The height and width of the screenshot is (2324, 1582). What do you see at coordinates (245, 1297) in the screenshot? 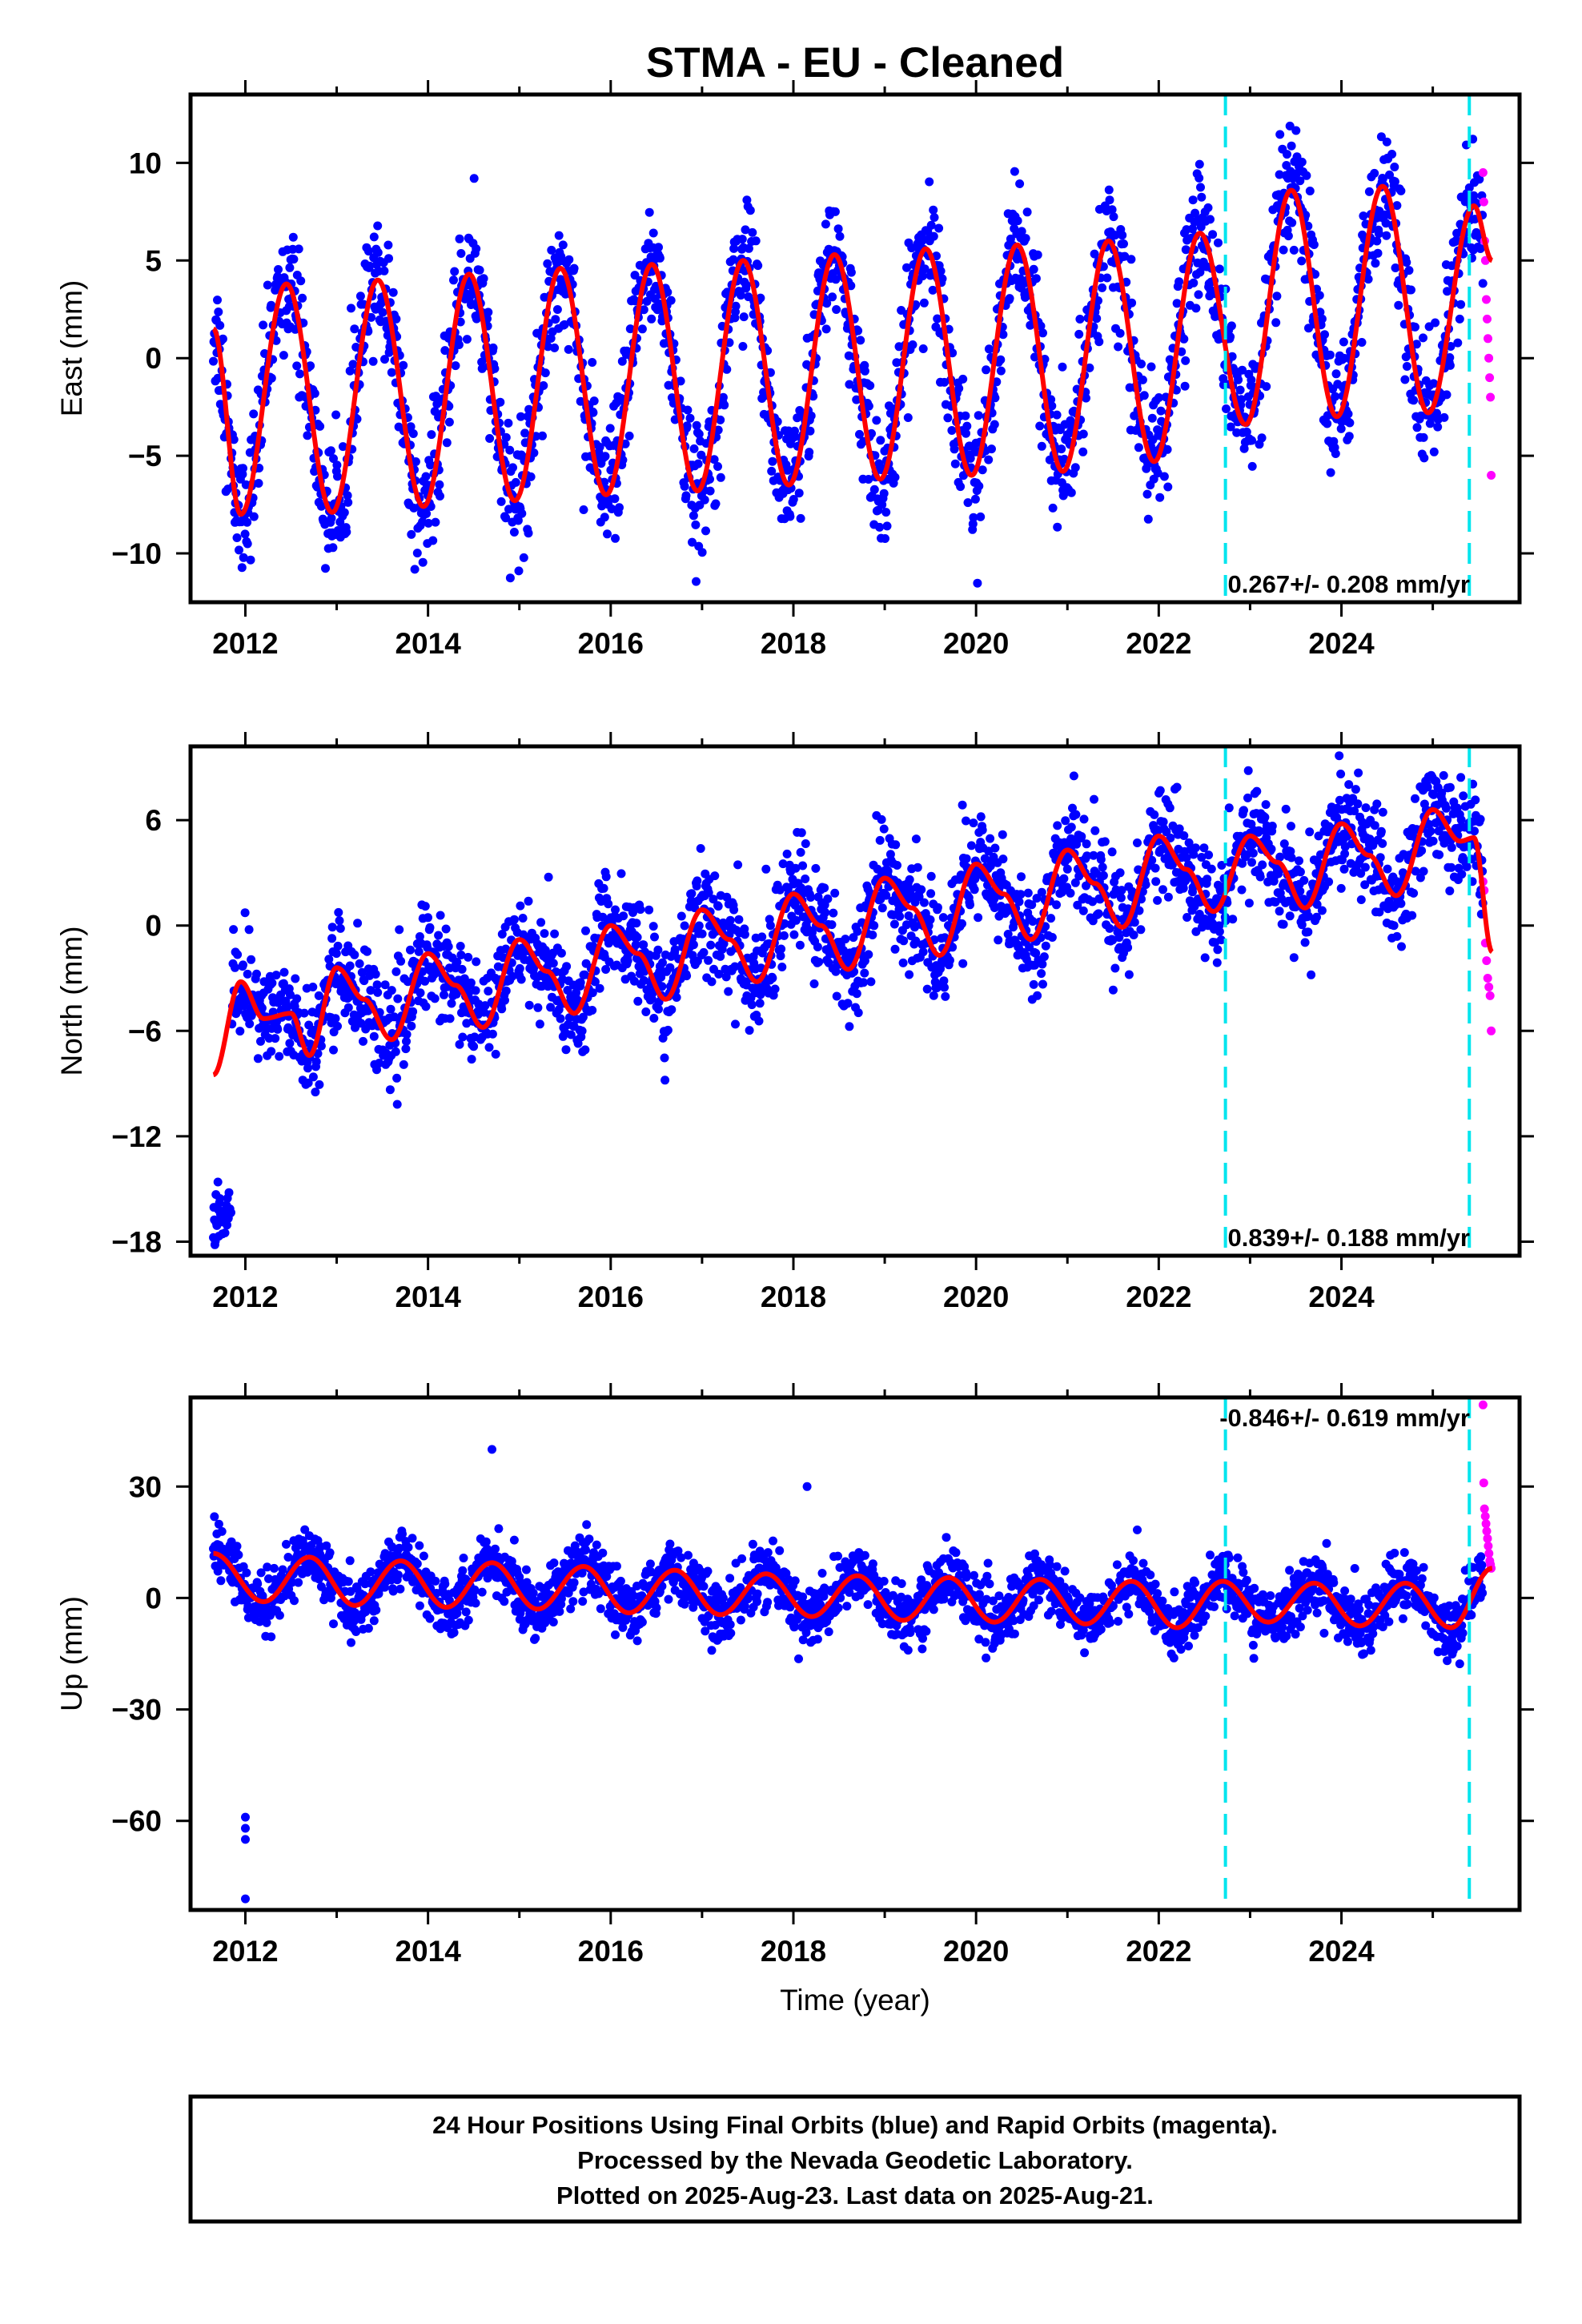
I see `x-tick-label: 2012` at bounding box center [245, 1297].